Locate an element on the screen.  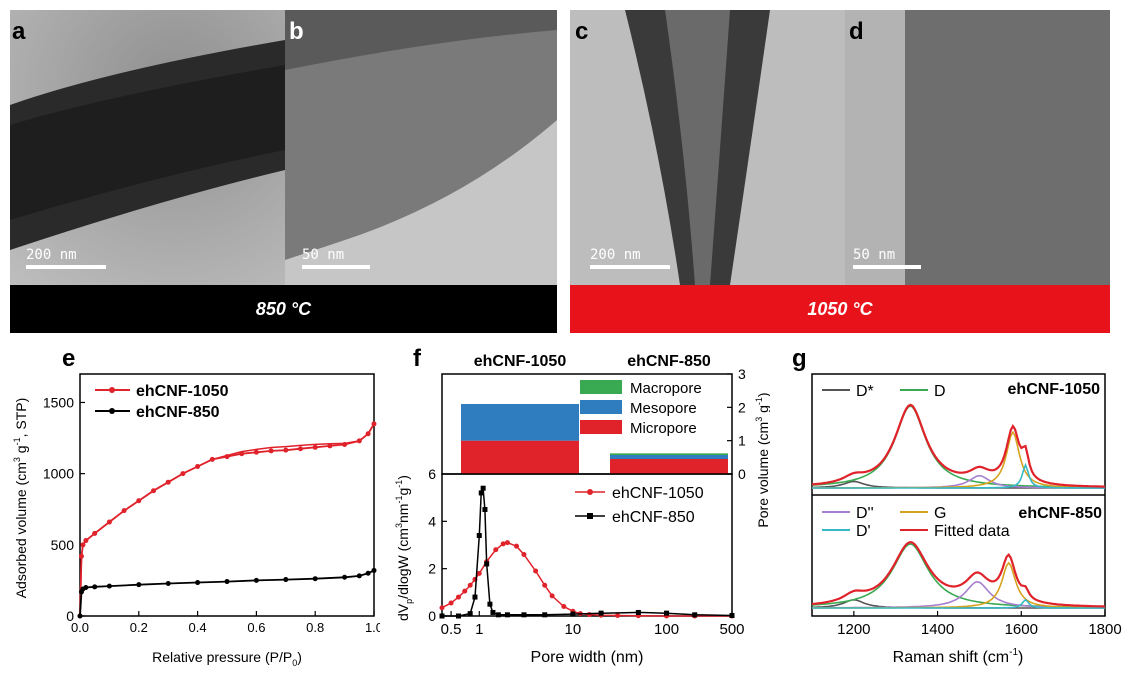
micrograph-c-image is located at coordinates (707, 147).